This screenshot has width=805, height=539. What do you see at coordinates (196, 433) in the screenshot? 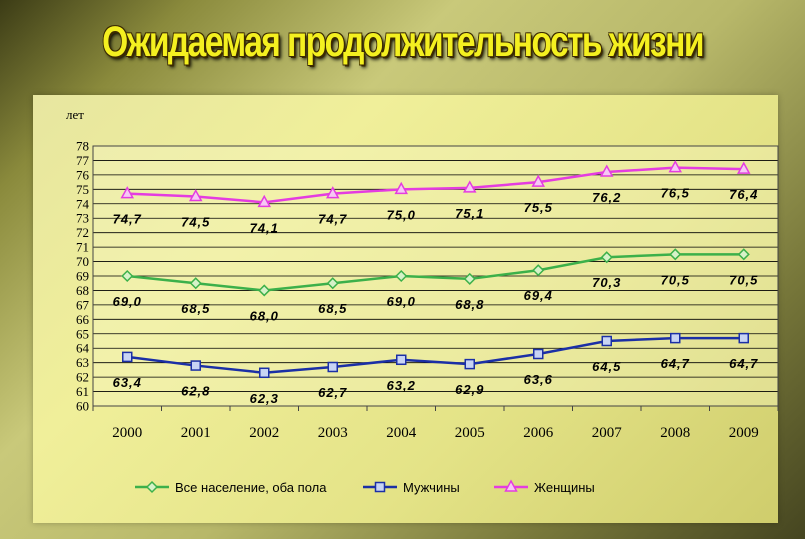
I see `x-tick-label: 2001` at bounding box center [196, 433].